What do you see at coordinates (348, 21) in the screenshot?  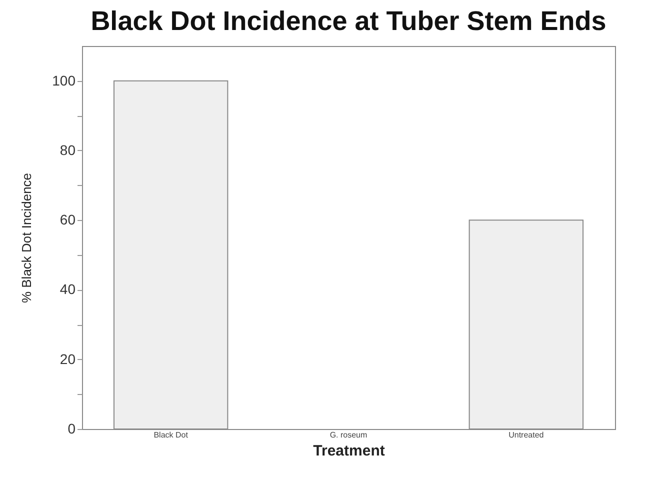 I see `chart-title: Black Dot Incidence at Tuber Stem Ends` at bounding box center [348, 21].